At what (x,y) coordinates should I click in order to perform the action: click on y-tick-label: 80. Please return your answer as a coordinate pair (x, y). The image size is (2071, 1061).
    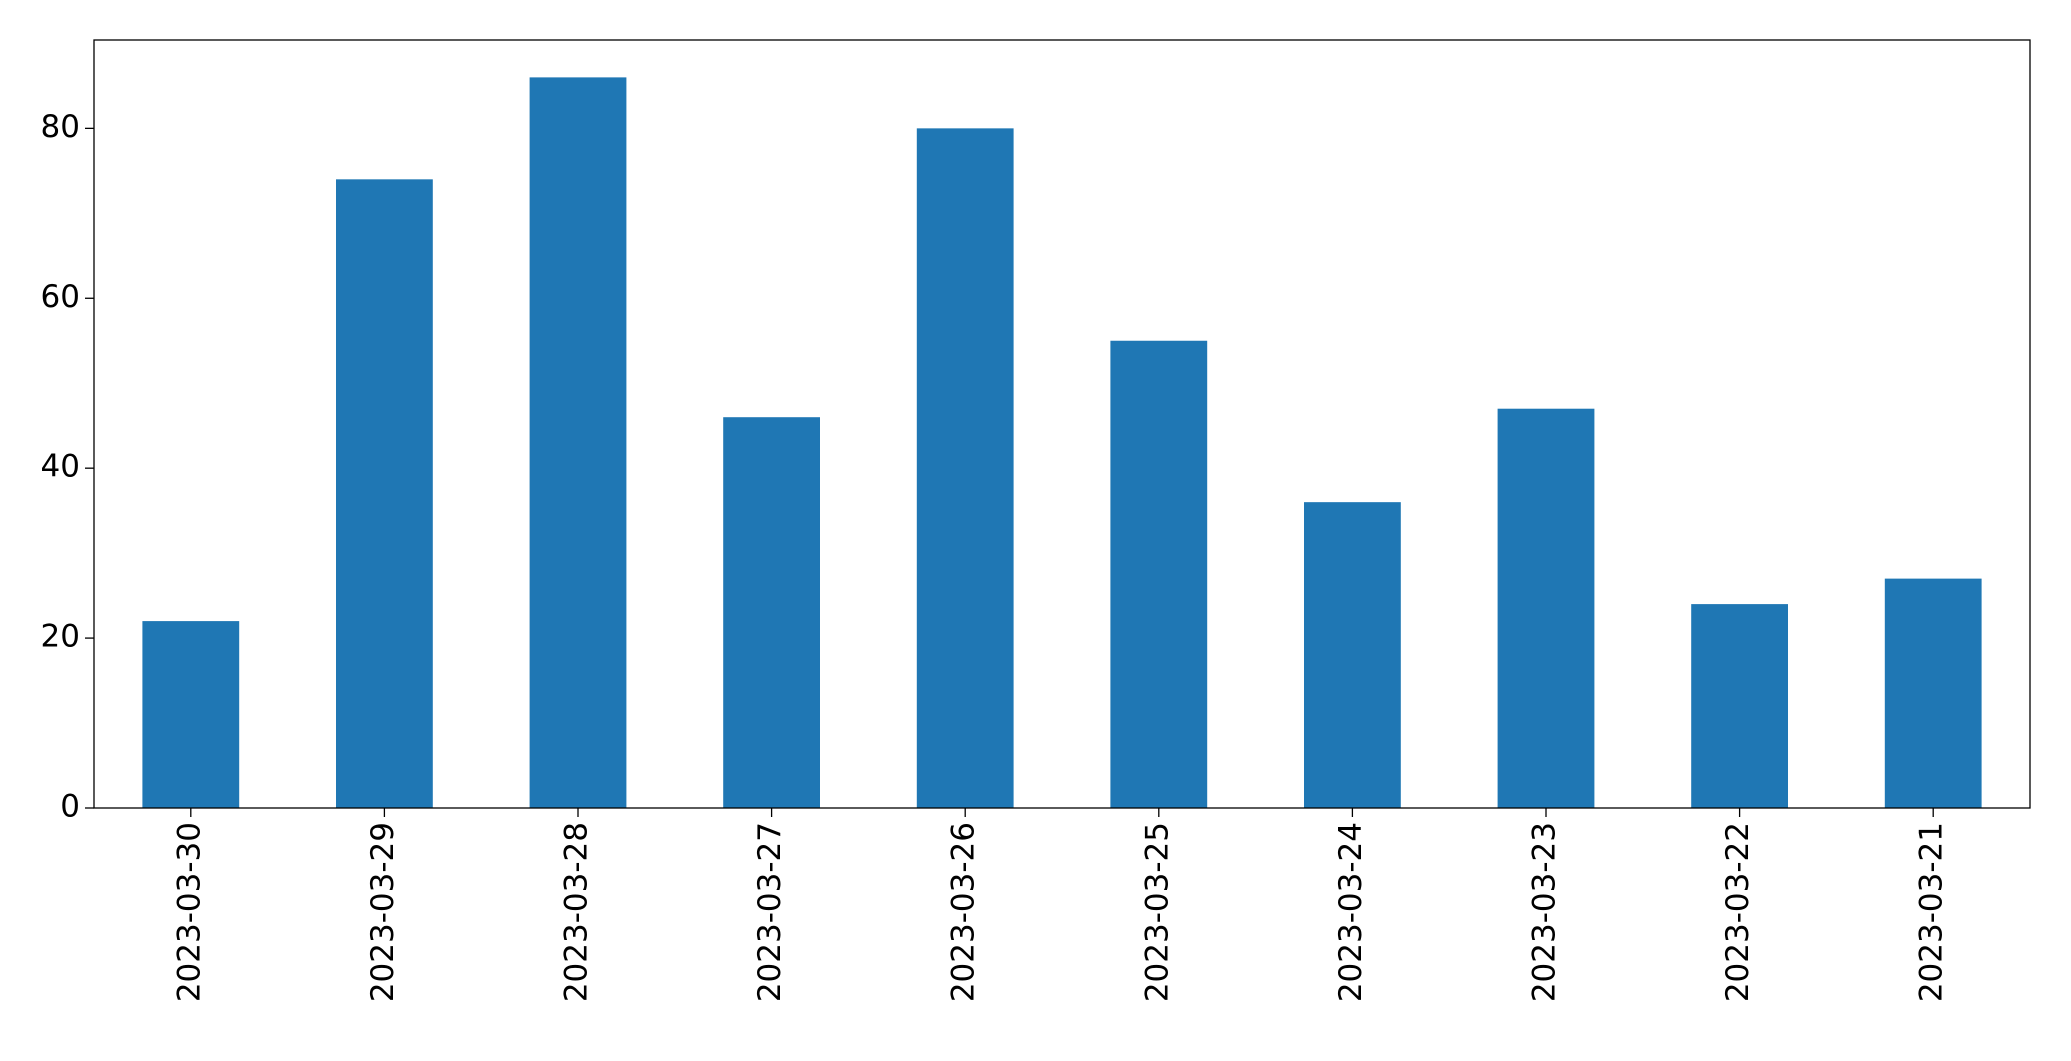
    Looking at the image, I should click on (60, 127).